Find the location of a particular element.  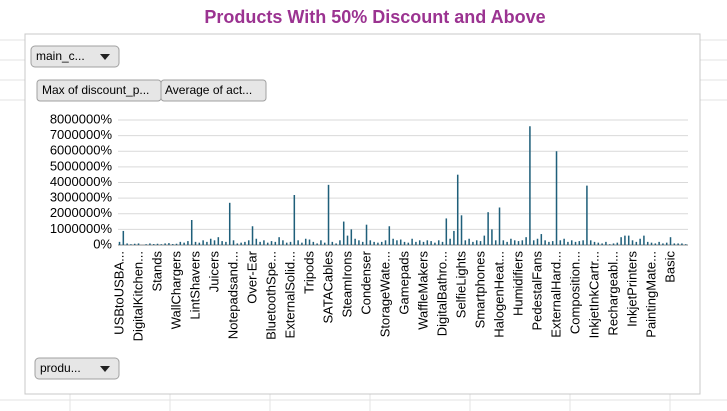

x-tick-label: SteamIrons is located at coordinates (346, 284).